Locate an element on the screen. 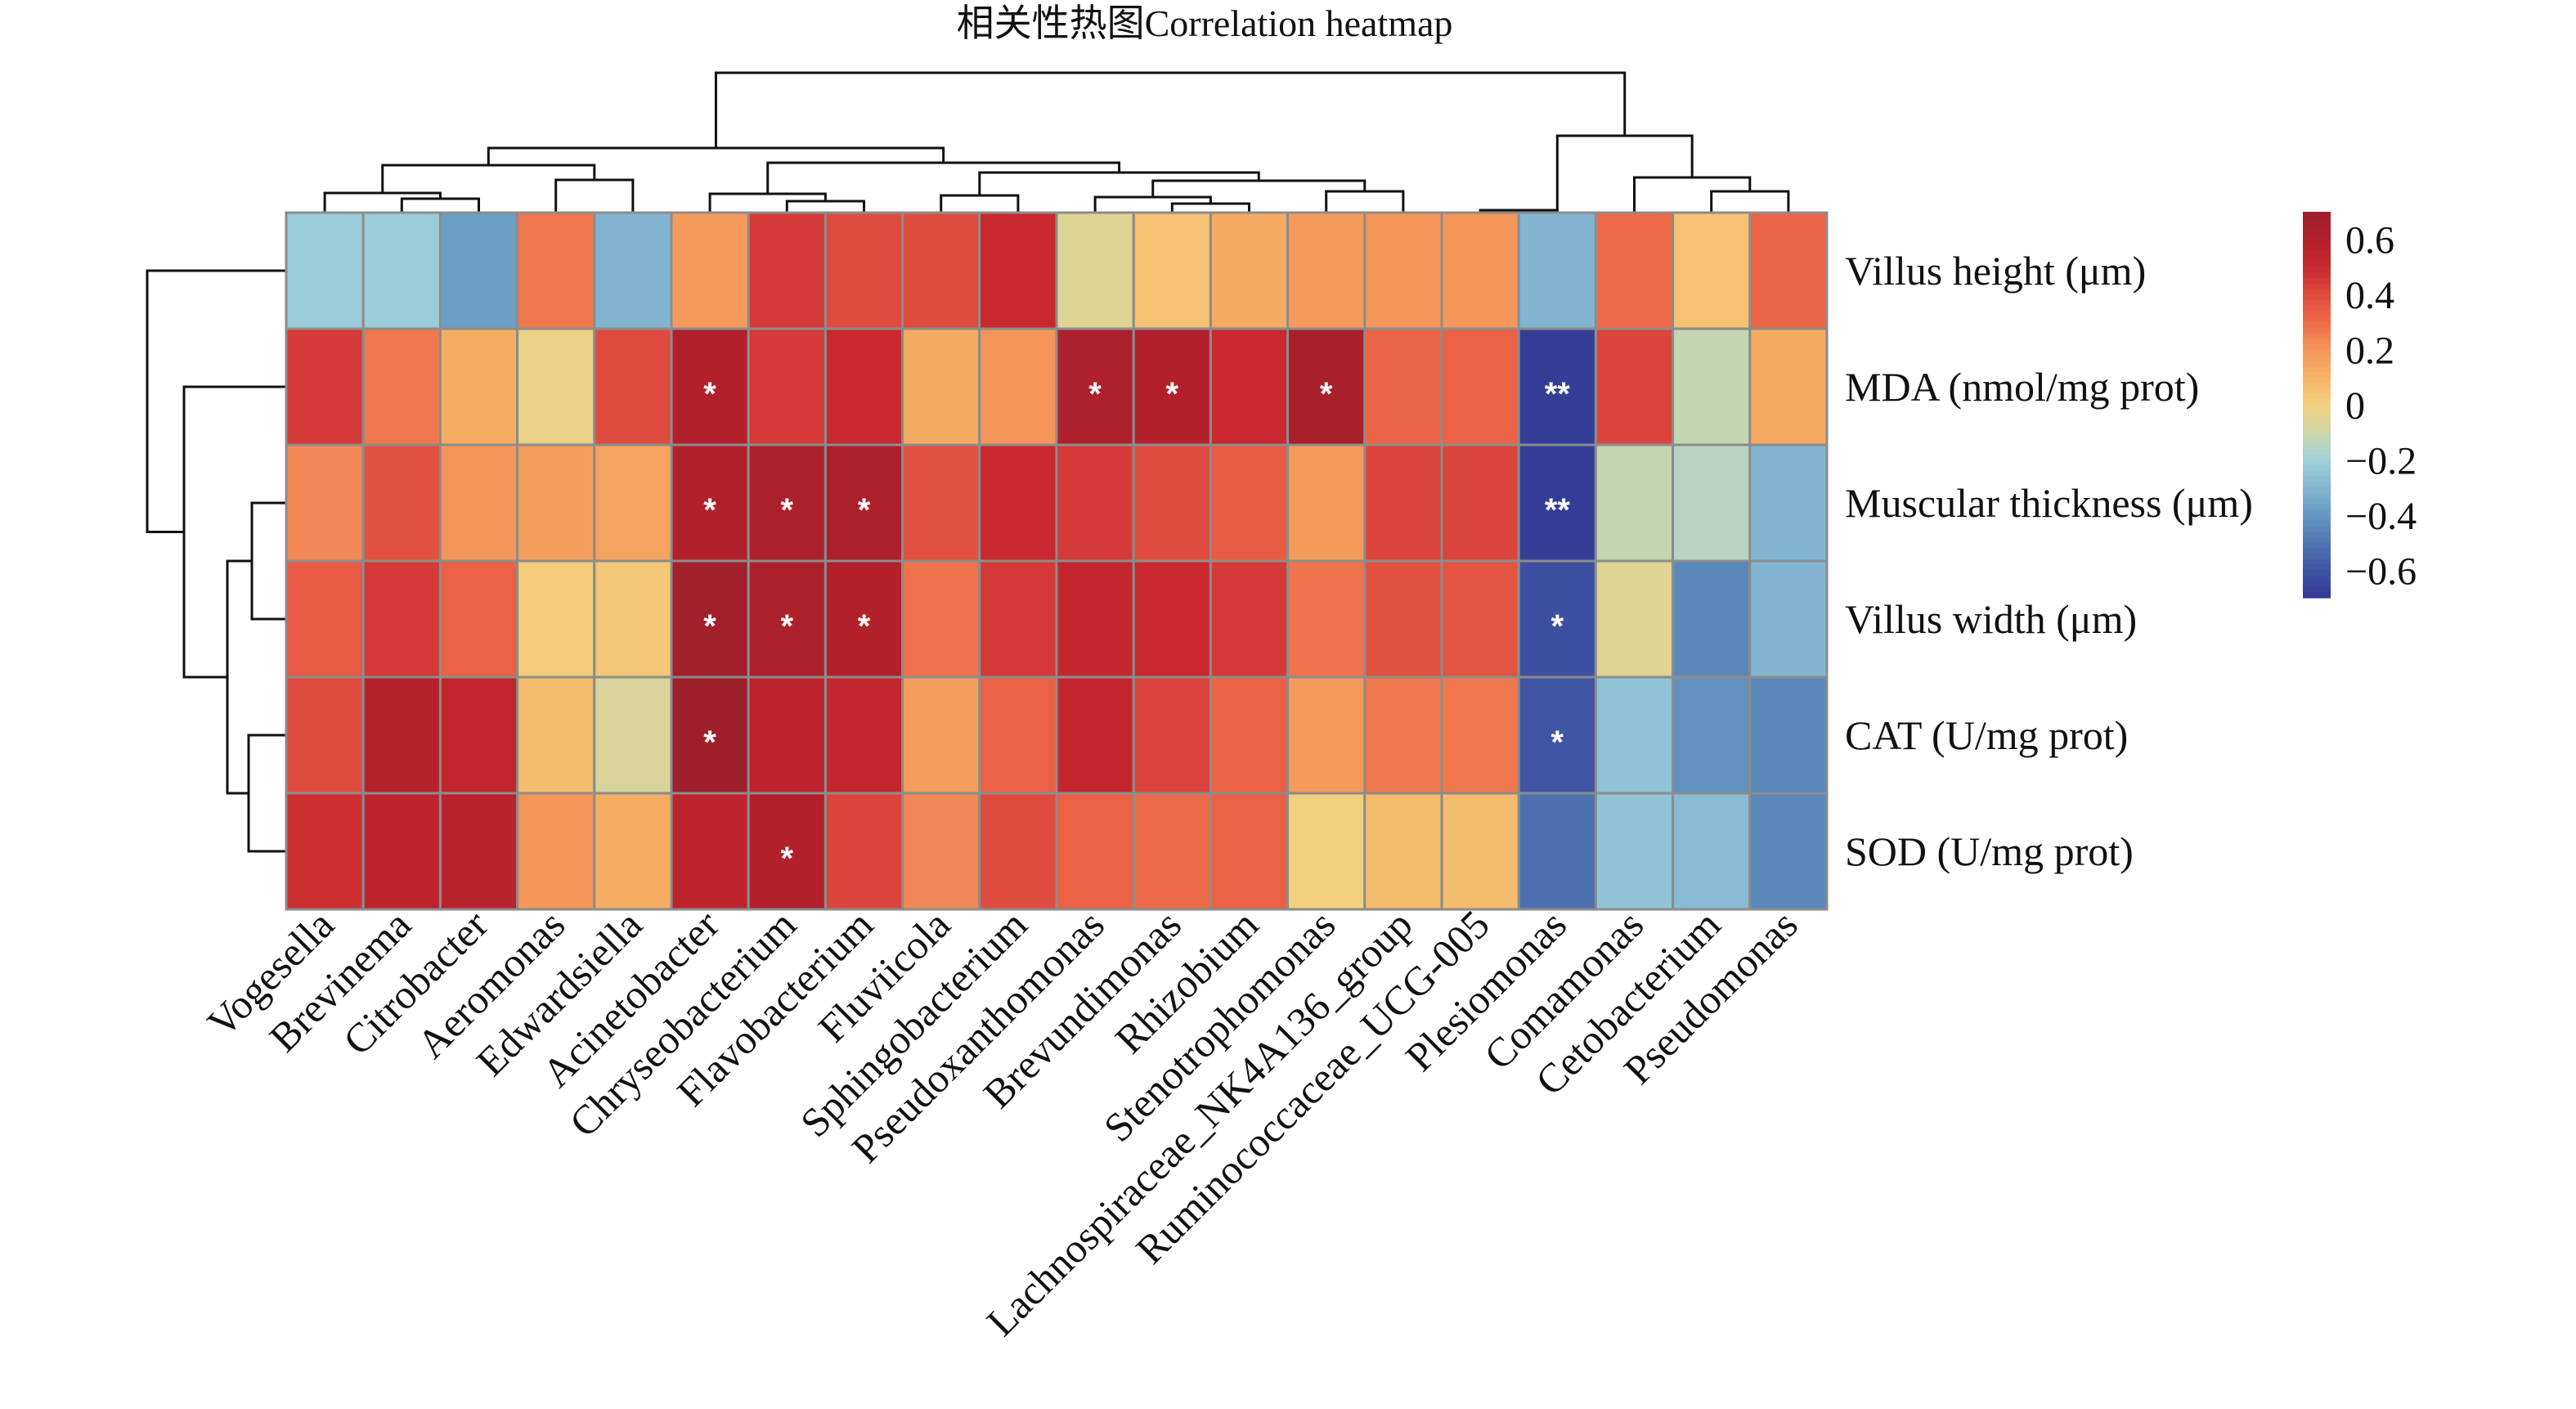  colorbar-tick-label: −0.6 is located at coordinates (2381, 571).